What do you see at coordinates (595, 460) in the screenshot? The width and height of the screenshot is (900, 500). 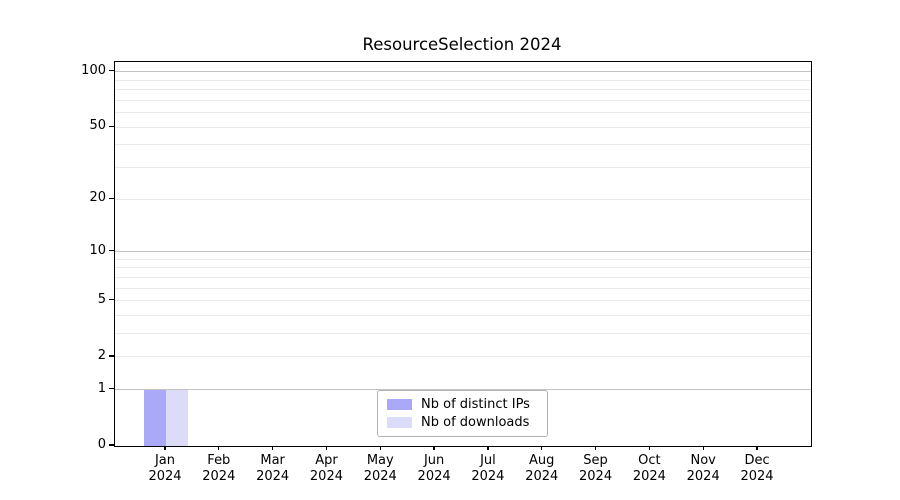 I see `x-tick-label-line: Sep` at bounding box center [595, 460].